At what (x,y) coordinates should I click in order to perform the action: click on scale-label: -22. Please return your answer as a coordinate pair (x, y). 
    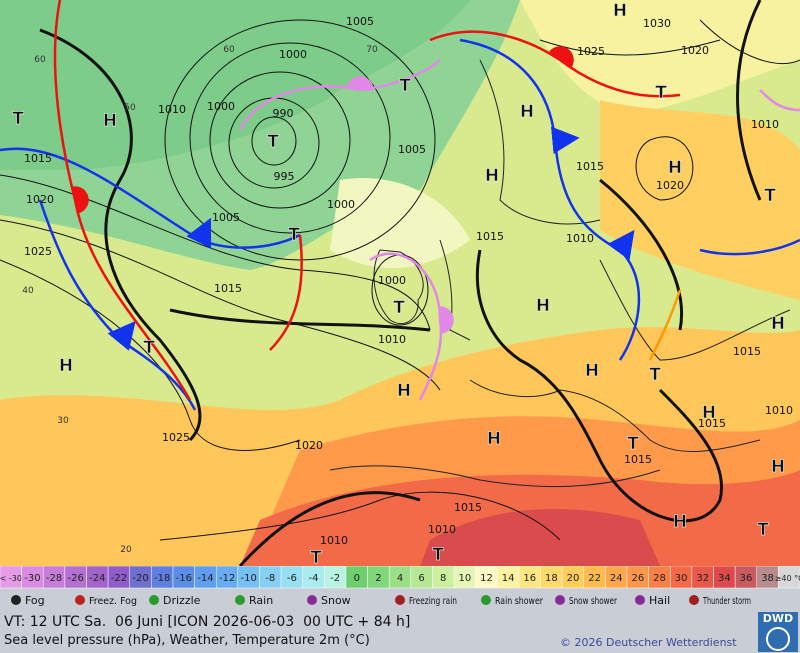
    Looking at the image, I should click on (119, 578).